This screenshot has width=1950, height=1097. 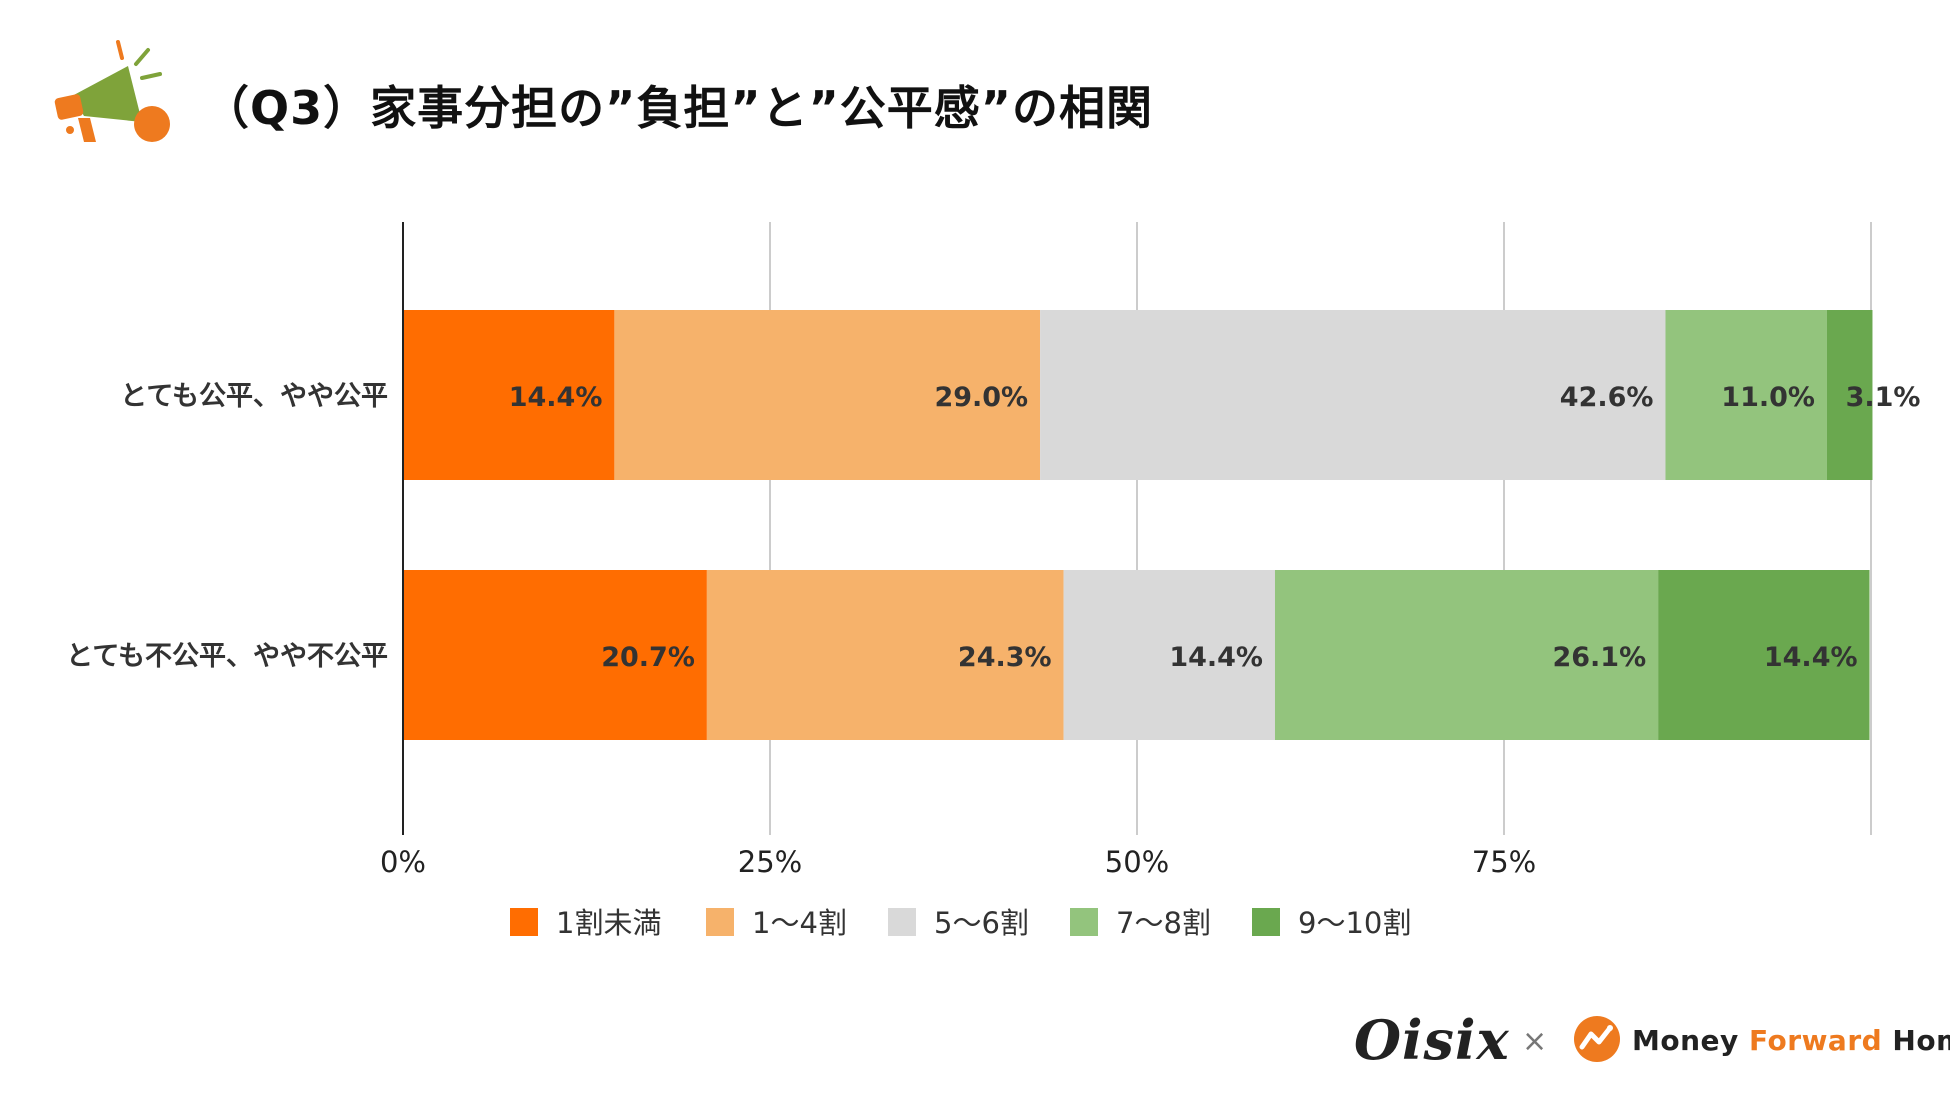 I want to click on x-tick-label: 0%, so click(x=403, y=862).